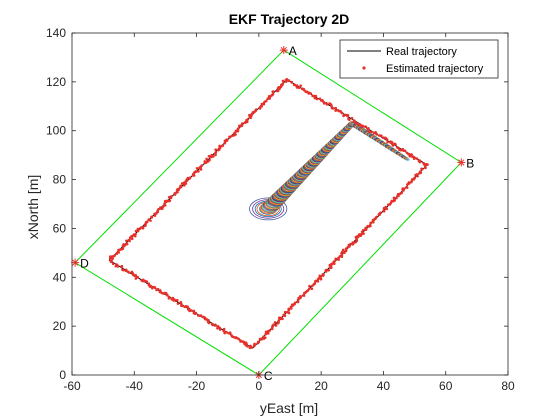  Describe the element at coordinates (321, 386) in the screenshot. I see `x-tick-label: 20` at that location.